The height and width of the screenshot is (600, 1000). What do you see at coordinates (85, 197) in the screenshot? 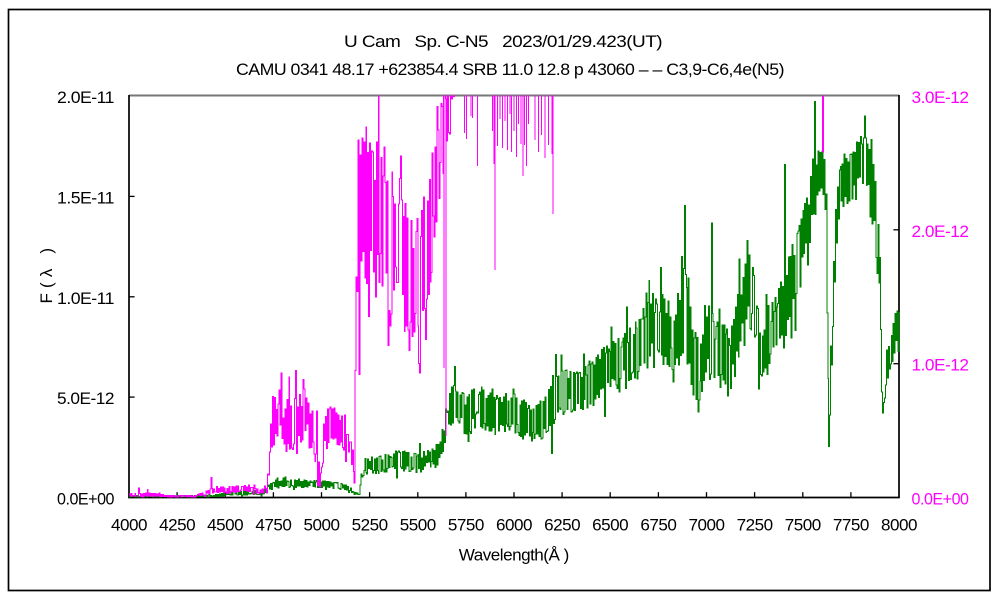
I see `svg-text: 1.5E-11` at bounding box center [85, 197].